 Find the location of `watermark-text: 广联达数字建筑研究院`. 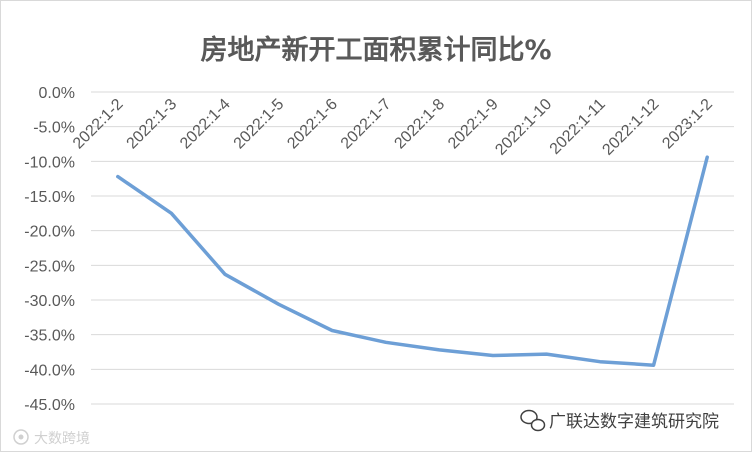

watermark-text: 广联达数字建筑研究院 is located at coordinates (634, 422).